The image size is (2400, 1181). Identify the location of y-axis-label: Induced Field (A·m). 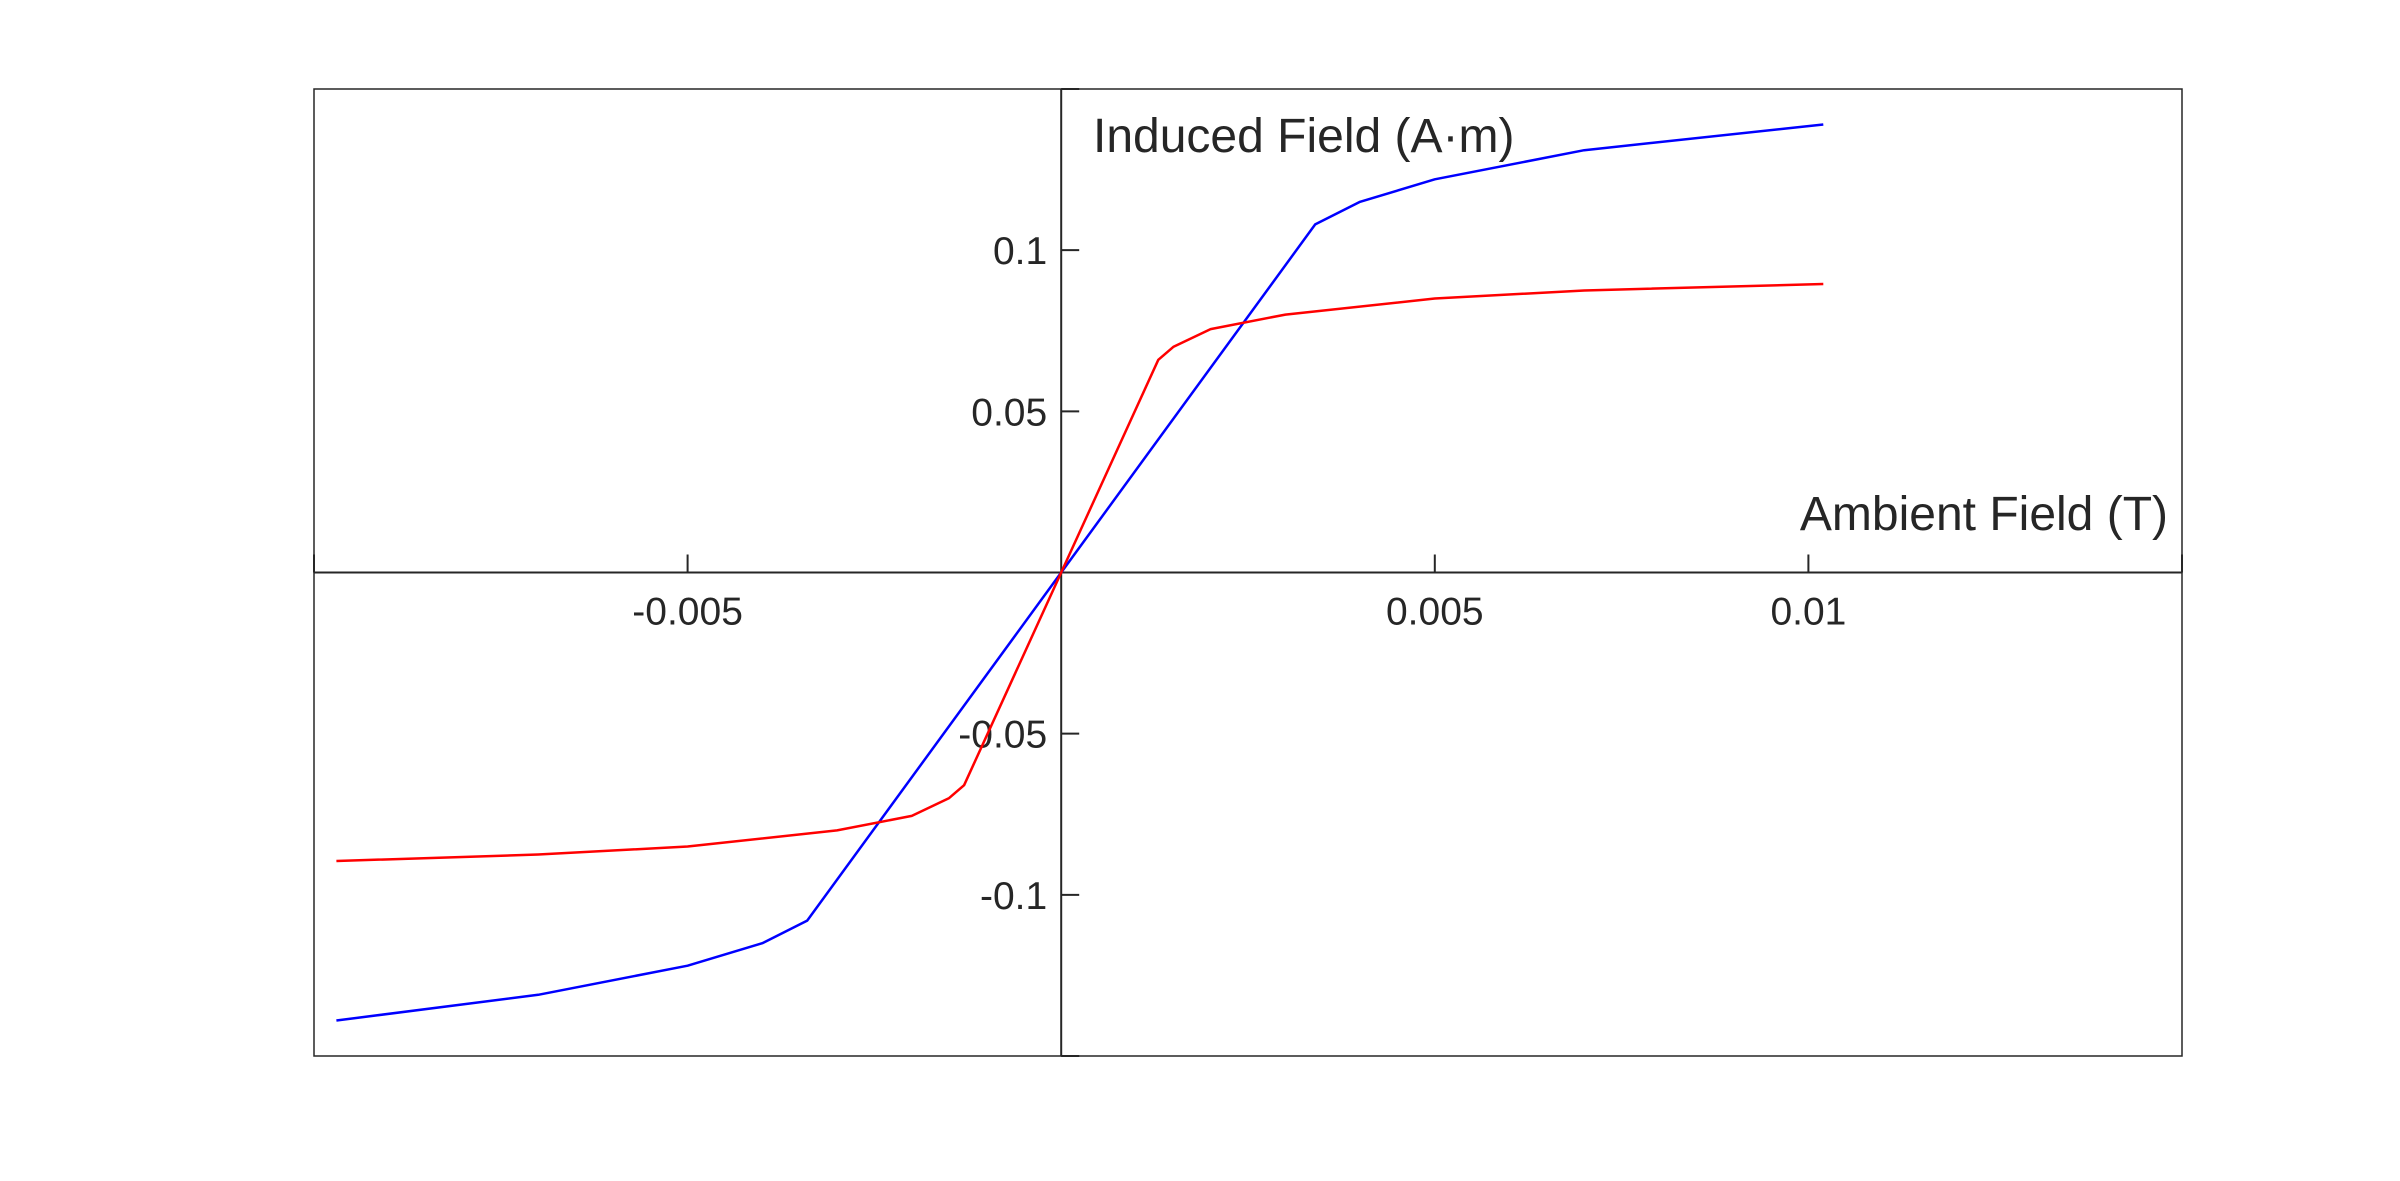
(1303, 136).